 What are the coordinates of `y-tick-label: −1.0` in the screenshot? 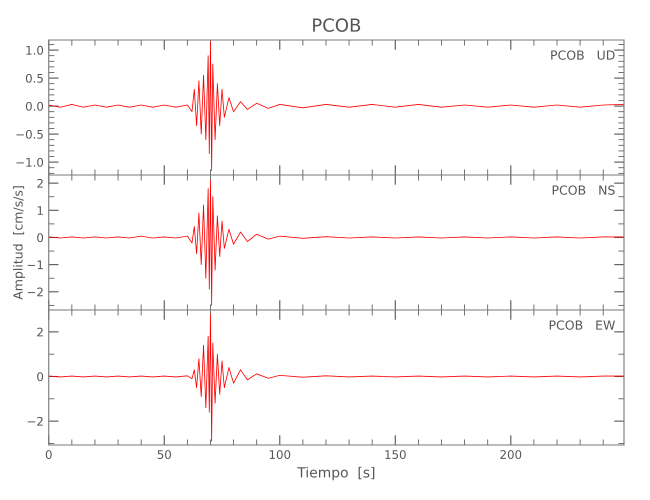 It's located at (30, 162).